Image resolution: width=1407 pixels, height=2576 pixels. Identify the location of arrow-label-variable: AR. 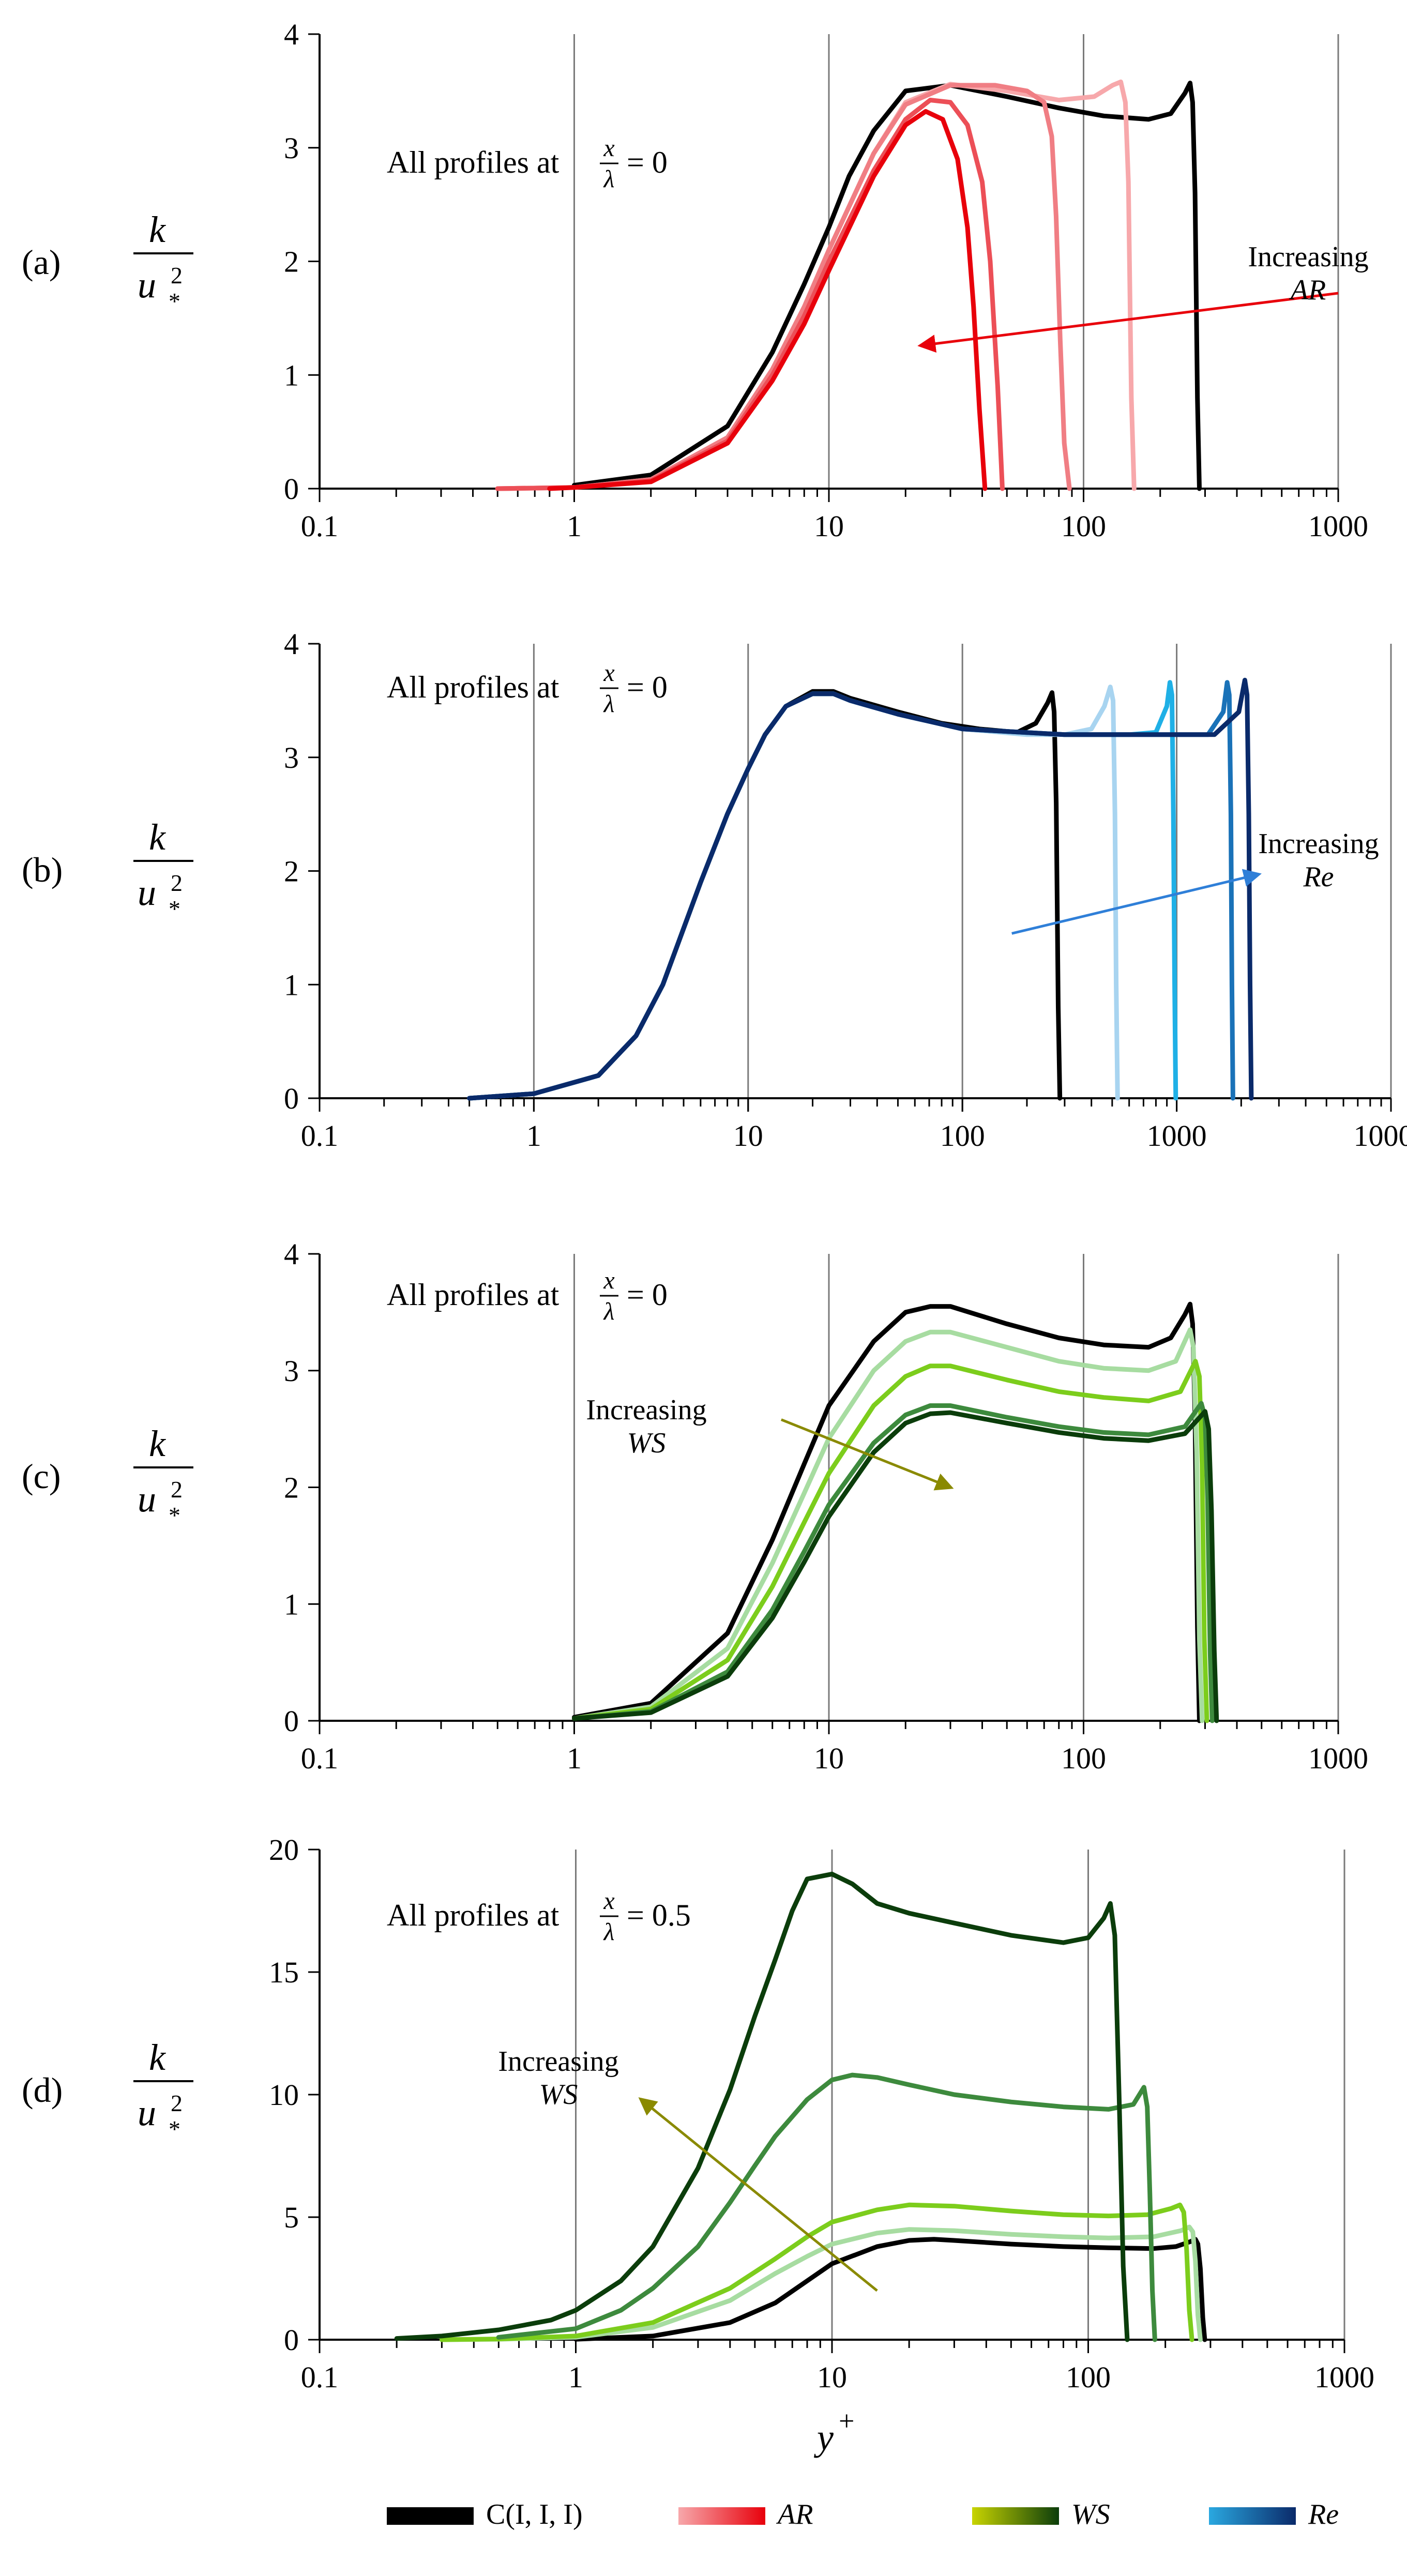
(1308, 290).